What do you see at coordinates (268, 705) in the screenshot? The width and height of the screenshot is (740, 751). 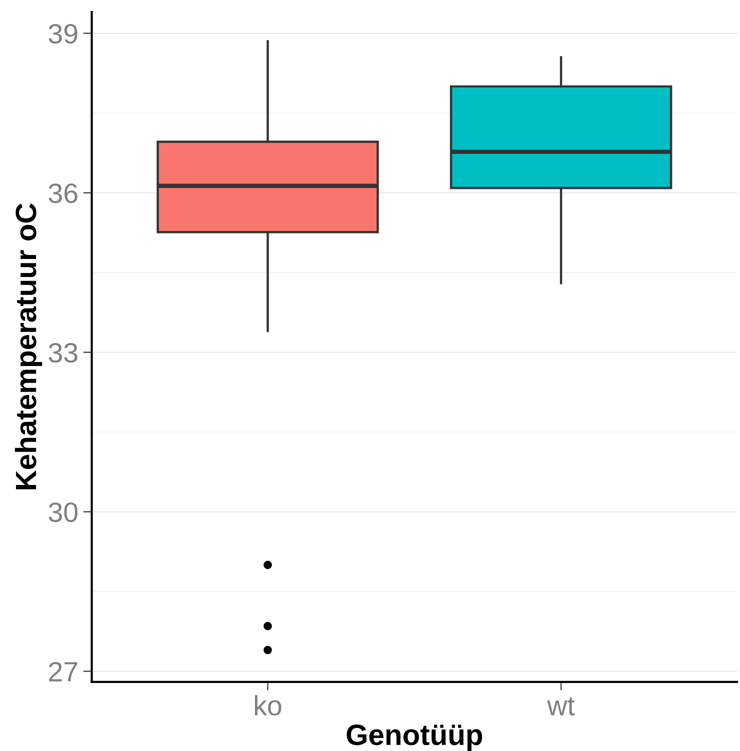 I see `x-tick-label: ko` at bounding box center [268, 705].